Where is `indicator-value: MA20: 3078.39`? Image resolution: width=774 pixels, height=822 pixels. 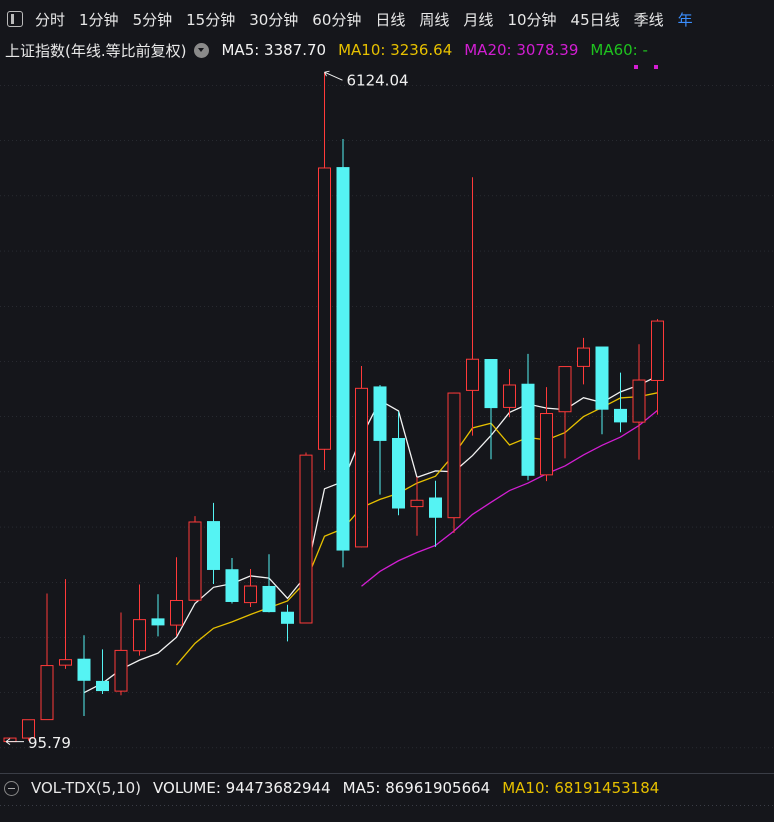
indicator-value: MA20: 3078.39 is located at coordinates (521, 50).